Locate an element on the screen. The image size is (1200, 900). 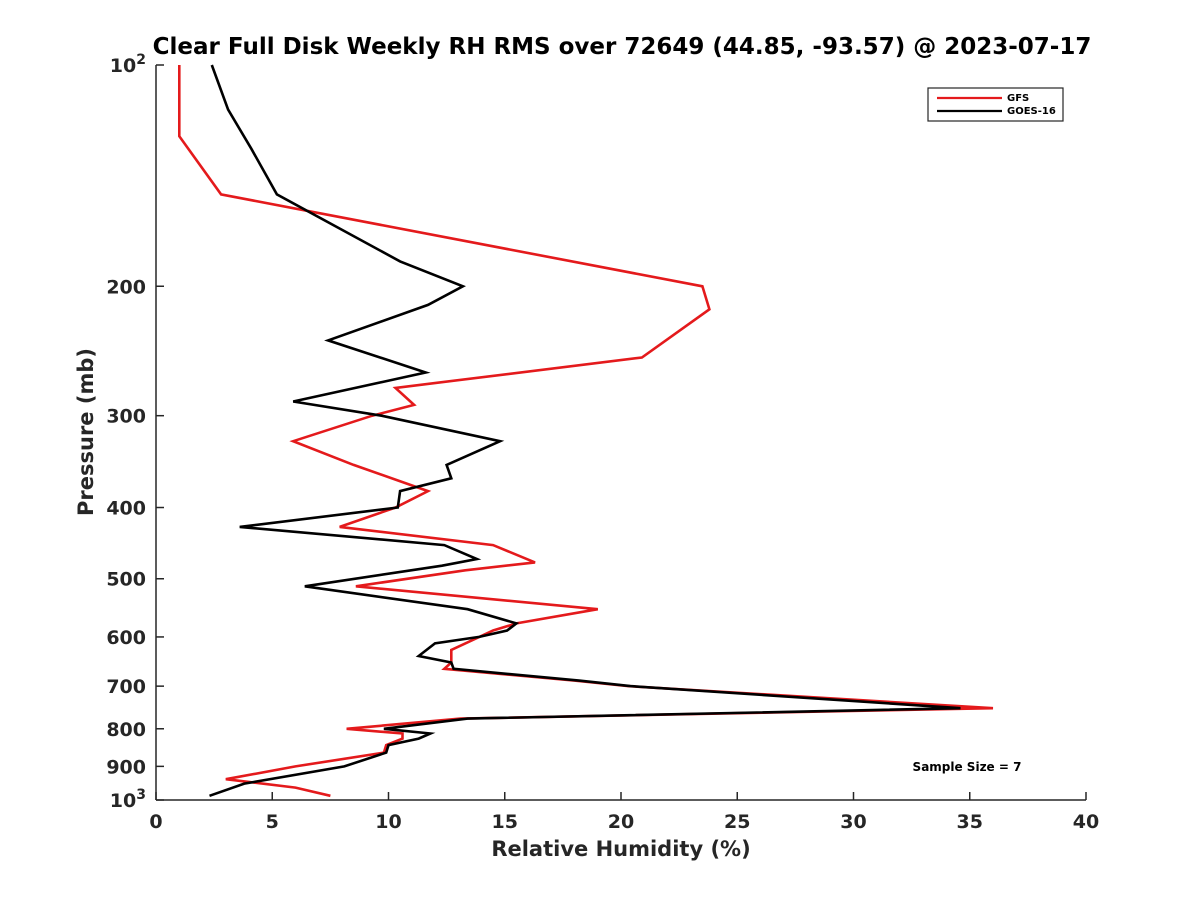
y-tick-label: 200 is located at coordinates (126, 287).